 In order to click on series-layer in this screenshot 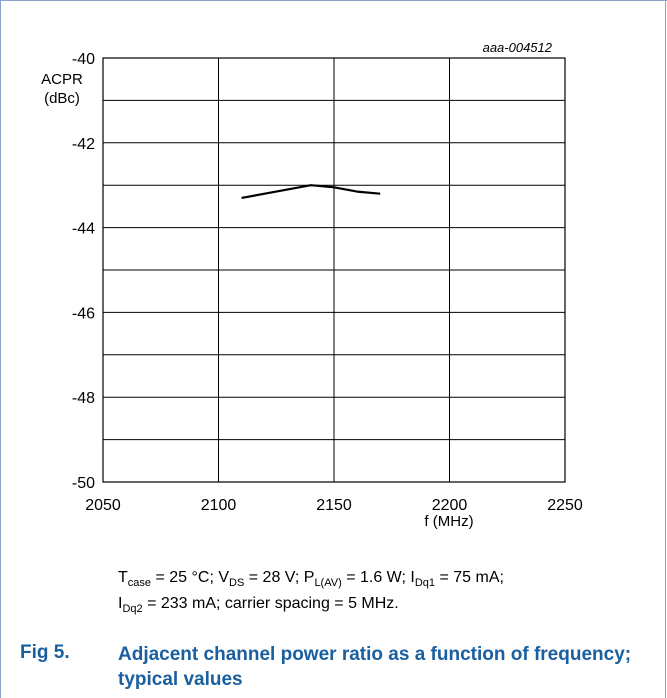, I will do `click(311, 191)`.